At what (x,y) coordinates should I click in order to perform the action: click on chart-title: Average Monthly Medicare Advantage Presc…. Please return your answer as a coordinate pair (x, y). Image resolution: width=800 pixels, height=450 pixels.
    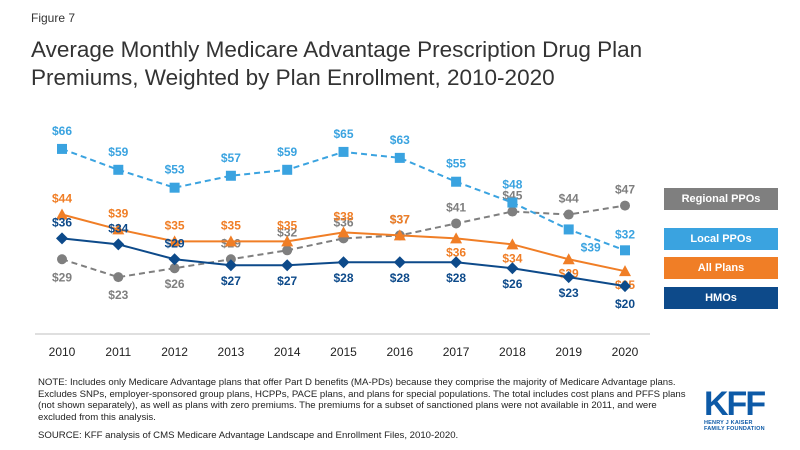
    Looking at the image, I should click on (337, 63).